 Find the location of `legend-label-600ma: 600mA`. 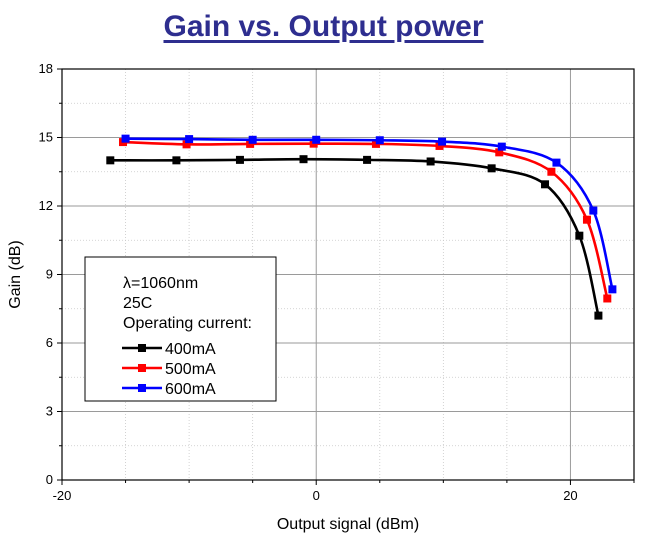

legend-label-600ma: 600mA is located at coordinates (190, 389).